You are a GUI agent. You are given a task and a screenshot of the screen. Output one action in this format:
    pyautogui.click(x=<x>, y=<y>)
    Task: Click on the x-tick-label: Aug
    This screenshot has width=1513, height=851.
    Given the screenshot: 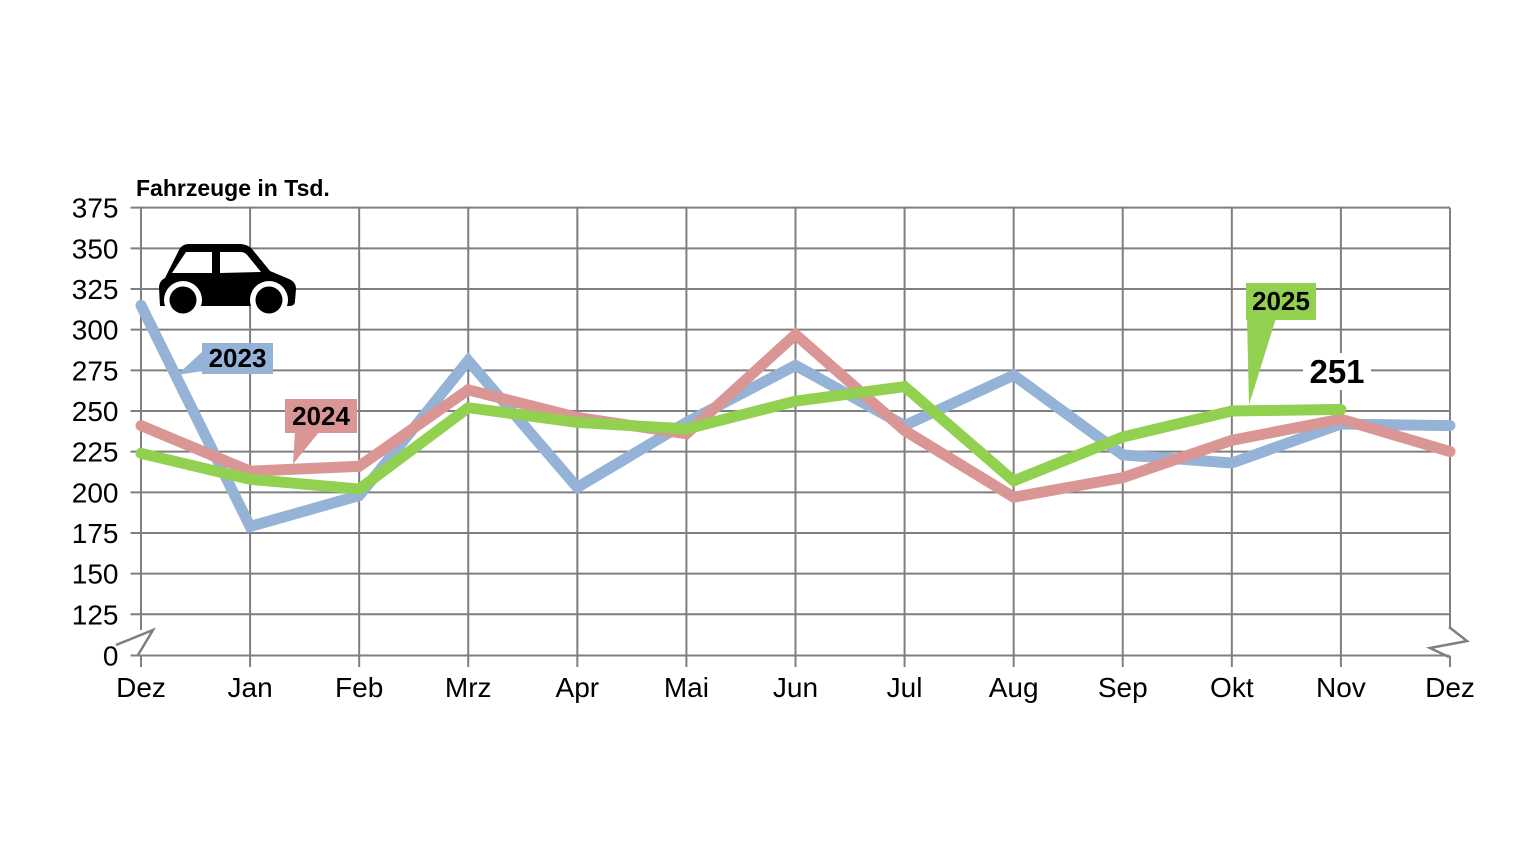 What is the action you would take?
    pyautogui.click(x=1014, y=687)
    